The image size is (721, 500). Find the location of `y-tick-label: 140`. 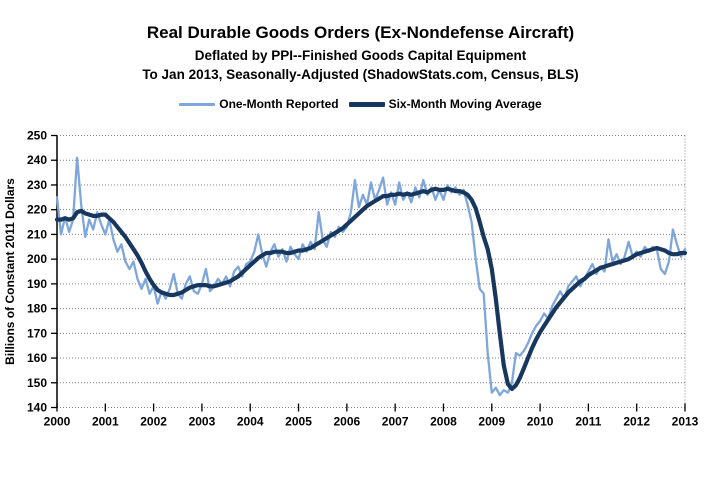

y-tick-label: 140 is located at coordinates (37, 408).